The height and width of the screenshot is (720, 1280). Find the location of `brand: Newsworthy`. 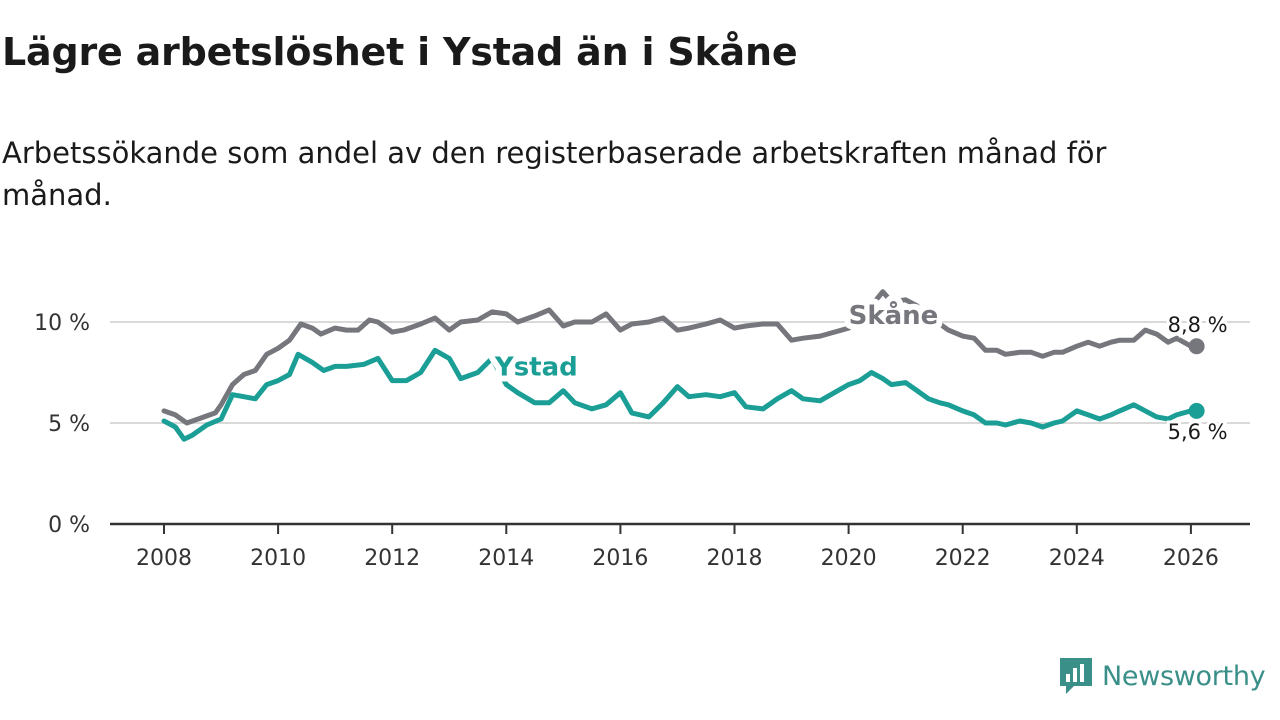

brand: Newsworthy is located at coordinates (1168, 676).